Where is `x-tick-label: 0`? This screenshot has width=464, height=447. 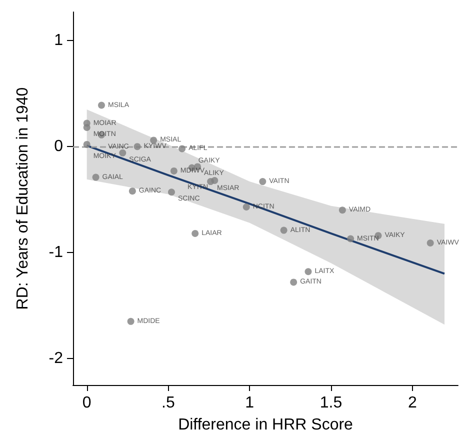
x-tick-label: 0 is located at coordinates (87, 403).